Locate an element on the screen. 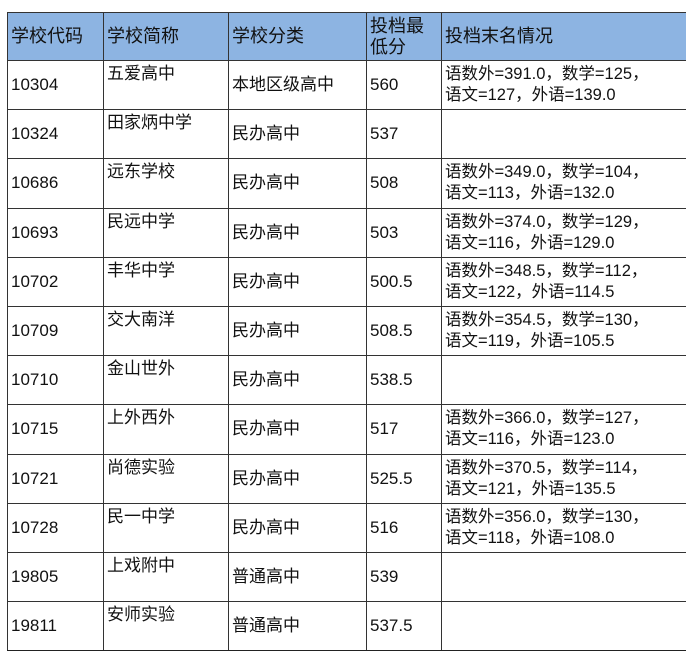  detail-line-2: 语文=119，外语=105.5 is located at coordinates (564, 341).